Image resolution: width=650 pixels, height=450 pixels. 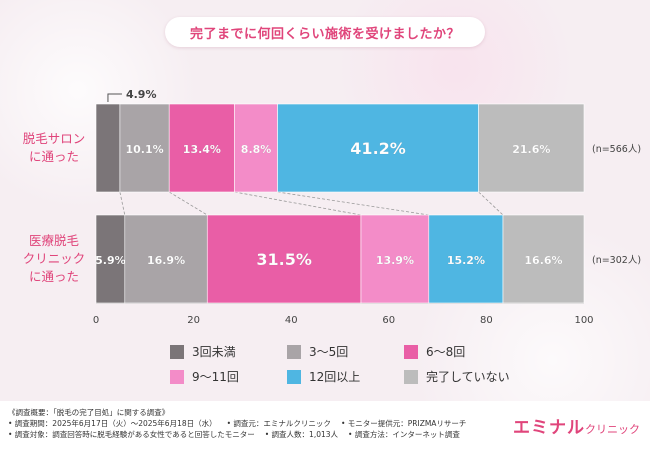 I want to click on data-label: 8.8%, so click(x=256, y=149).